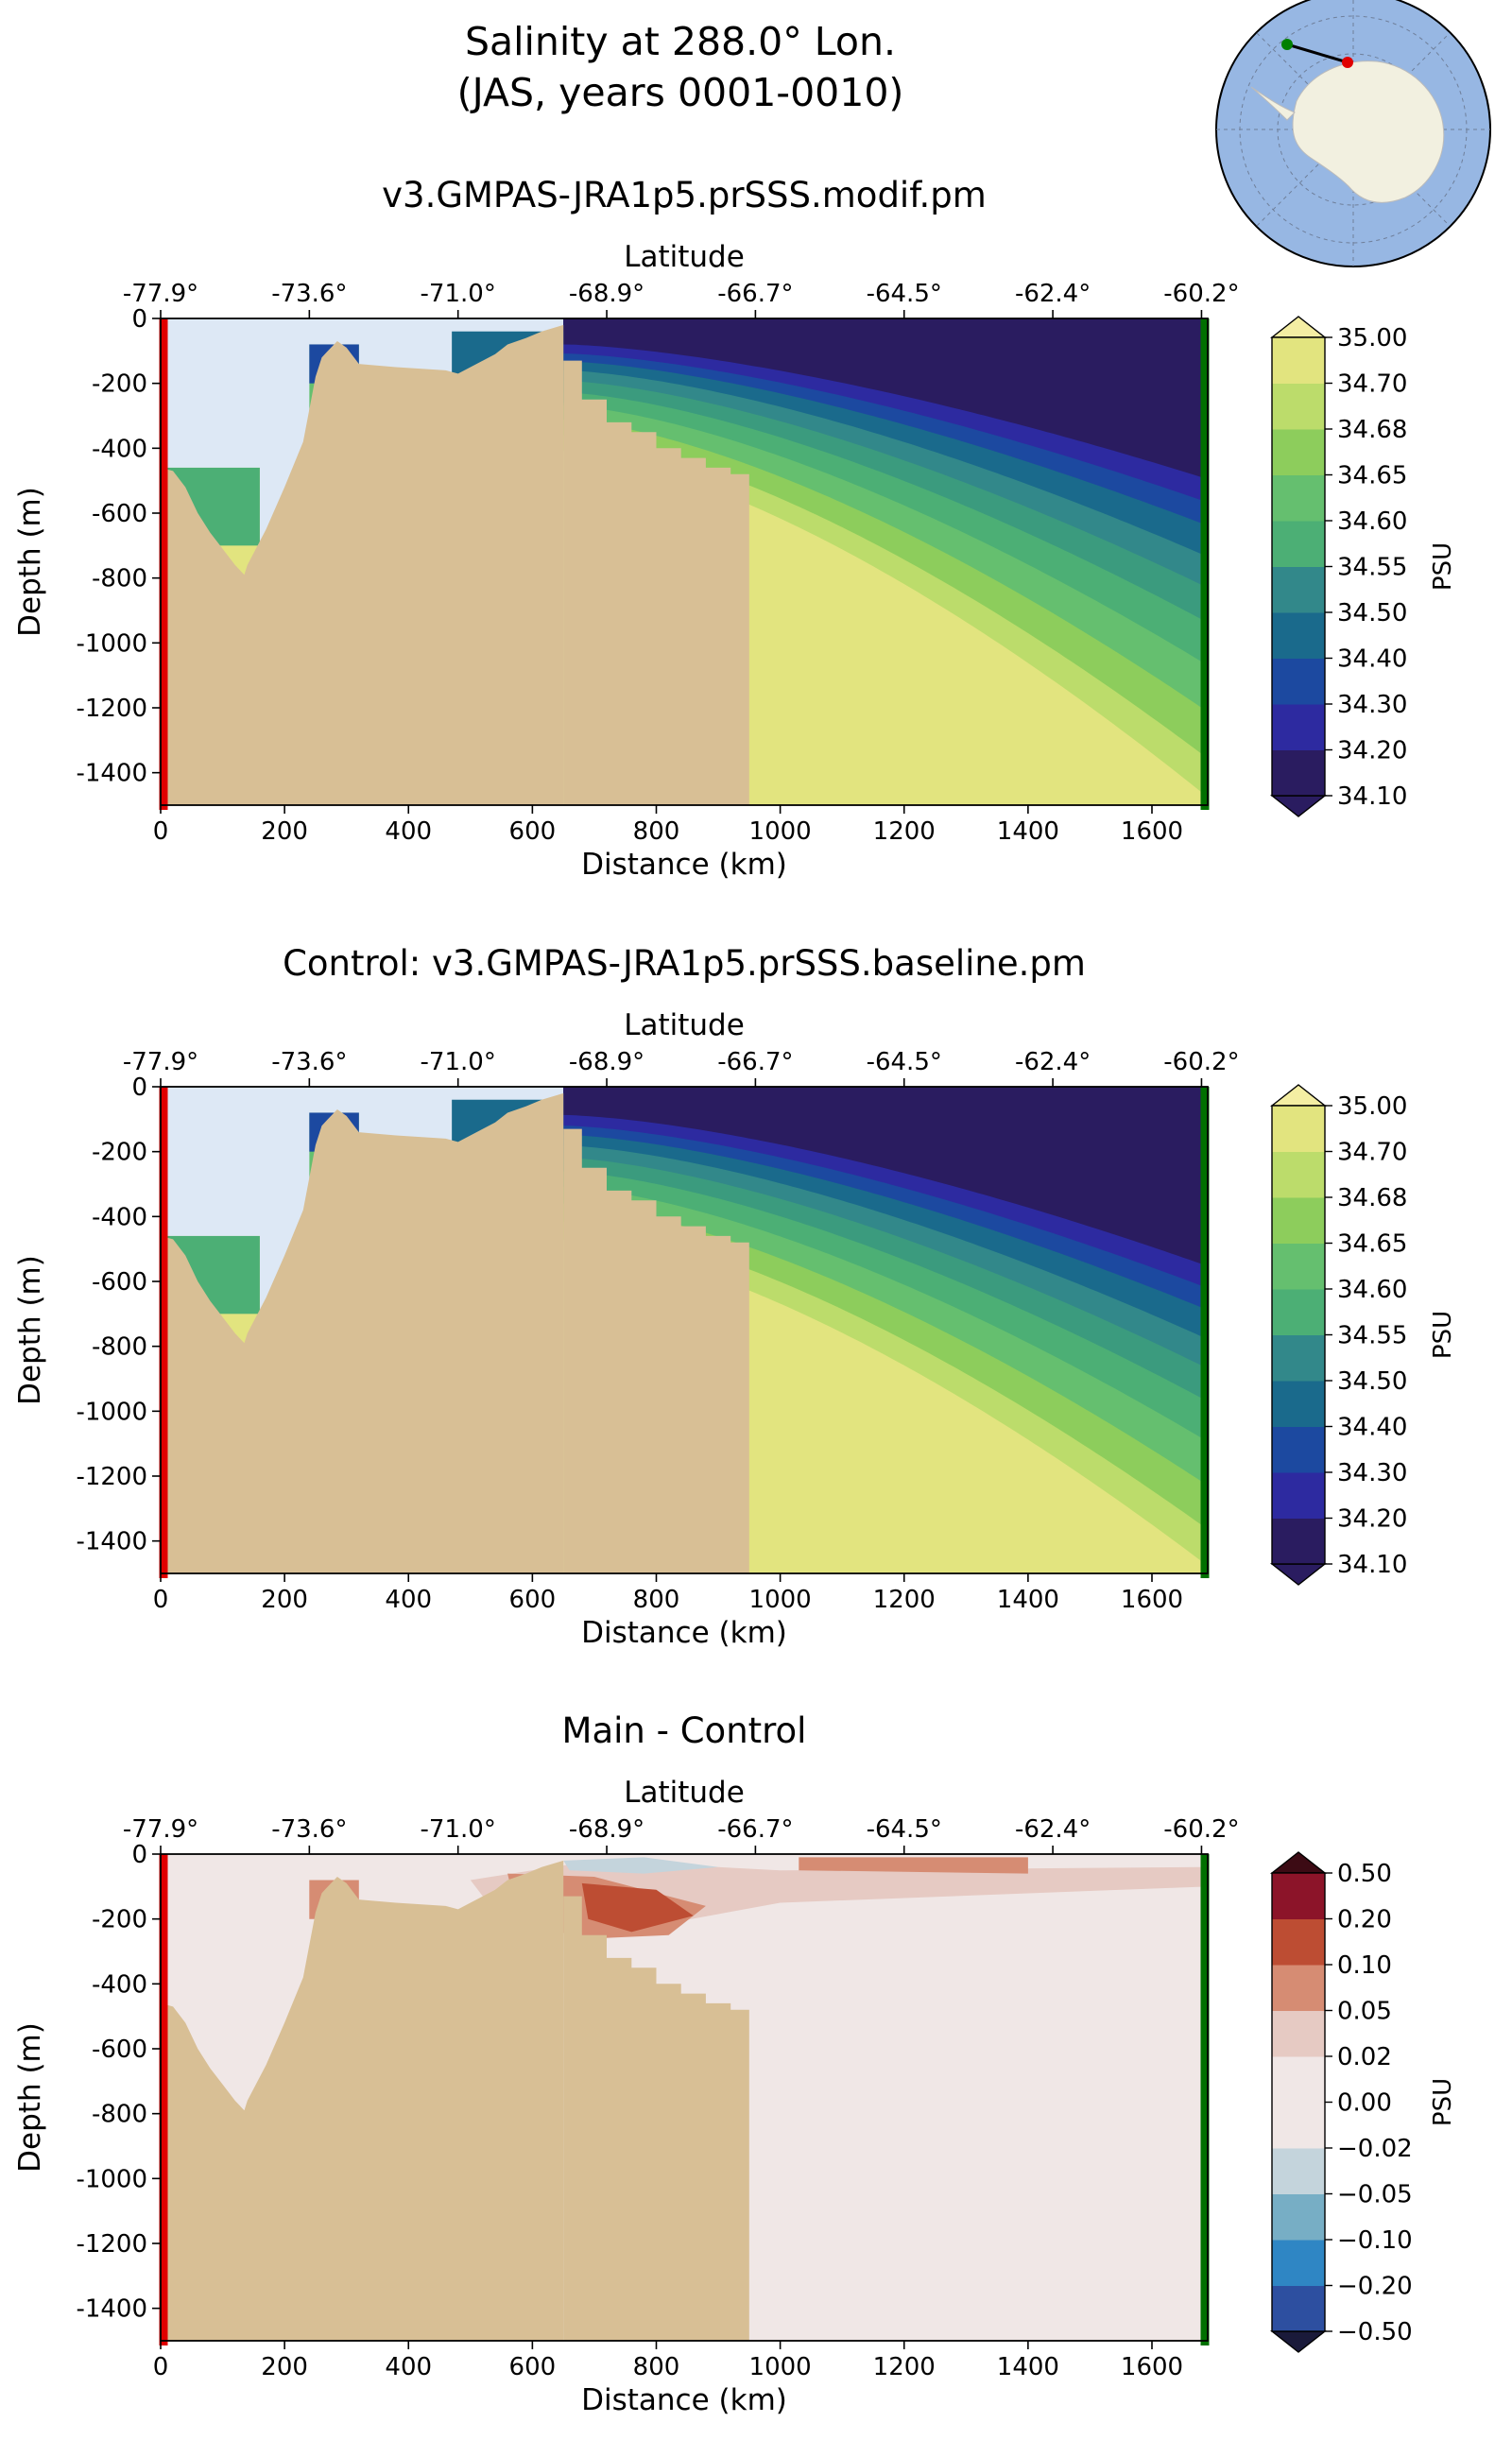 The image size is (1512, 2457). Describe the element at coordinates (1372, 568) in the screenshot. I see `colorbar-tick-label: 34.55` at that location.